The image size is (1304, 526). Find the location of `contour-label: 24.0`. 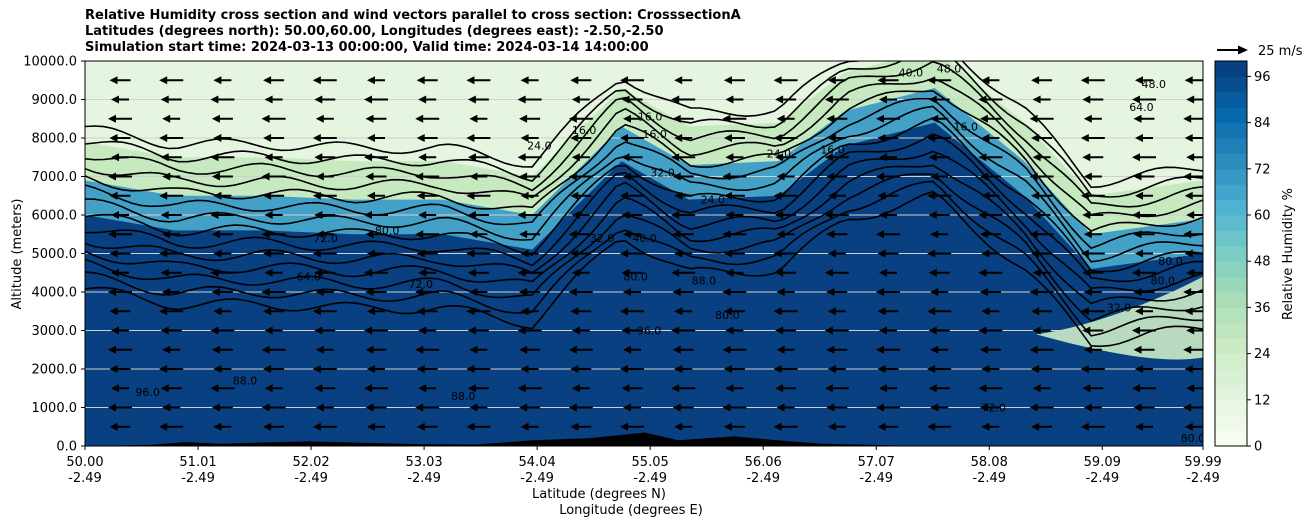

contour-label: 24.0 is located at coordinates (713, 199).